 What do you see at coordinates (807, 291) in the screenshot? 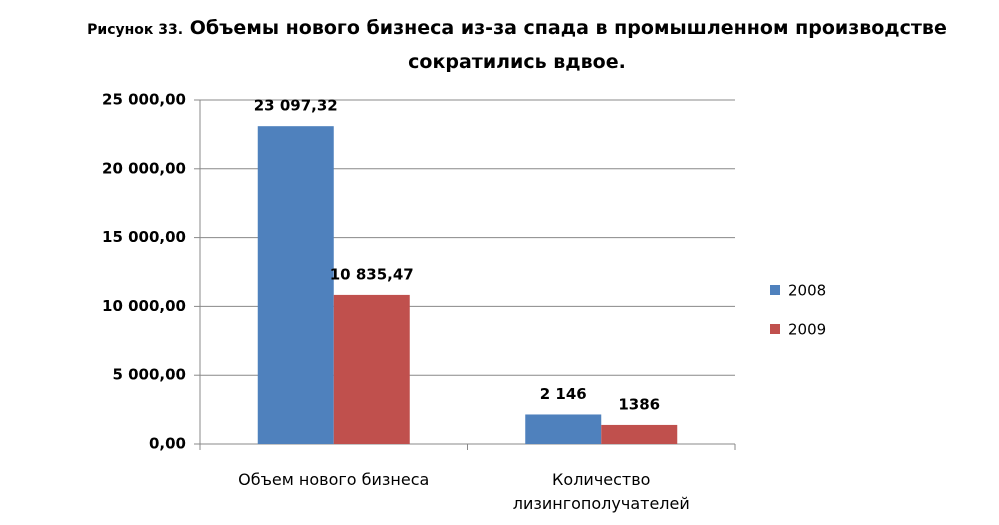
I see `legend-label: 2008` at bounding box center [807, 291].